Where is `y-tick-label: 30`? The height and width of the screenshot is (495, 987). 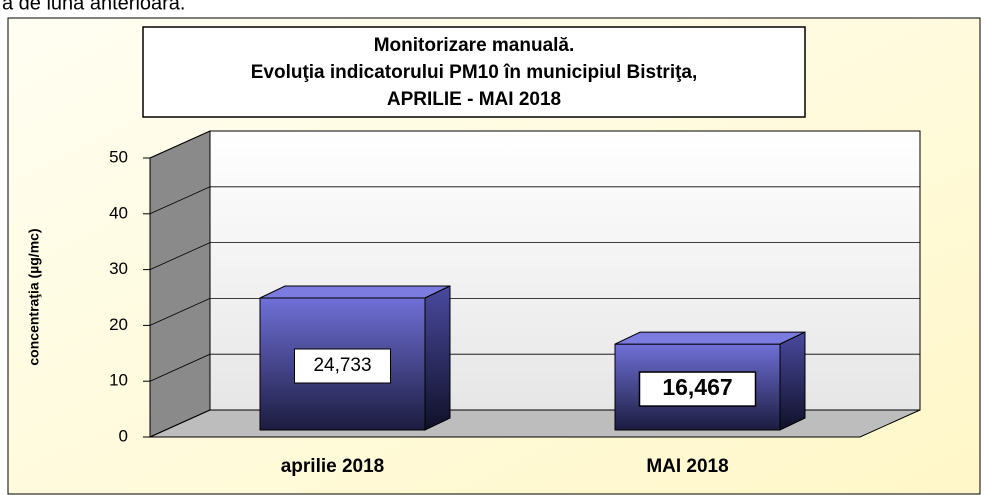
y-tick-label: 30 is located at coordinates (118, 268).